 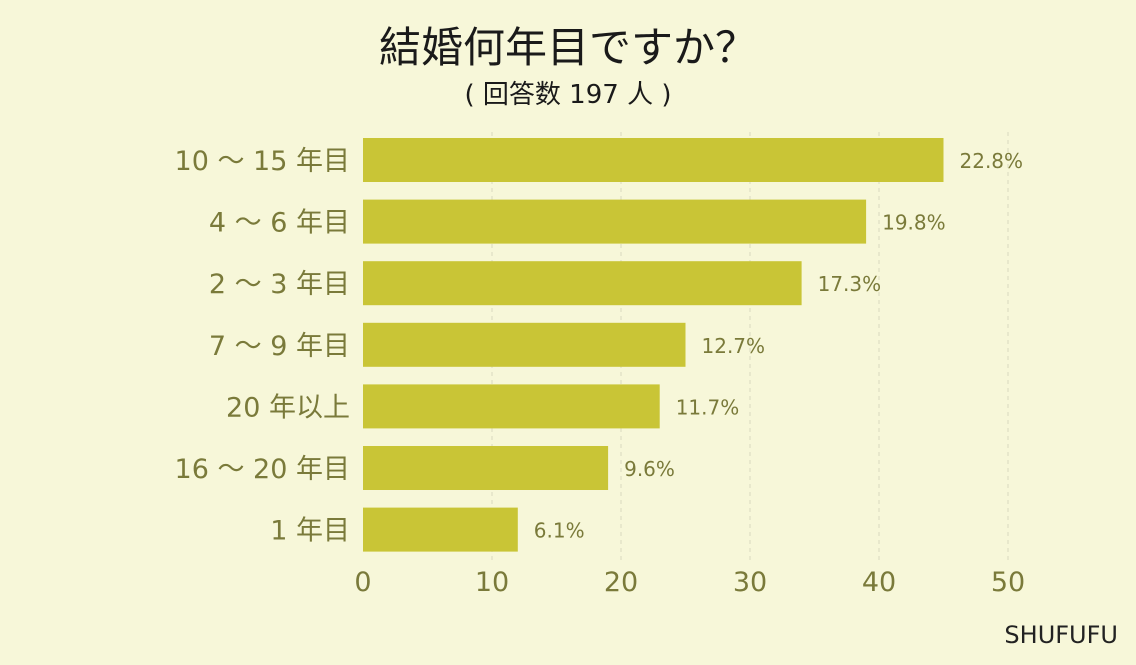 What do you see at coordinates (992, 161) in the screenshot?
I see `value-label-0: 22.8%` at bounding box center [992, 161].